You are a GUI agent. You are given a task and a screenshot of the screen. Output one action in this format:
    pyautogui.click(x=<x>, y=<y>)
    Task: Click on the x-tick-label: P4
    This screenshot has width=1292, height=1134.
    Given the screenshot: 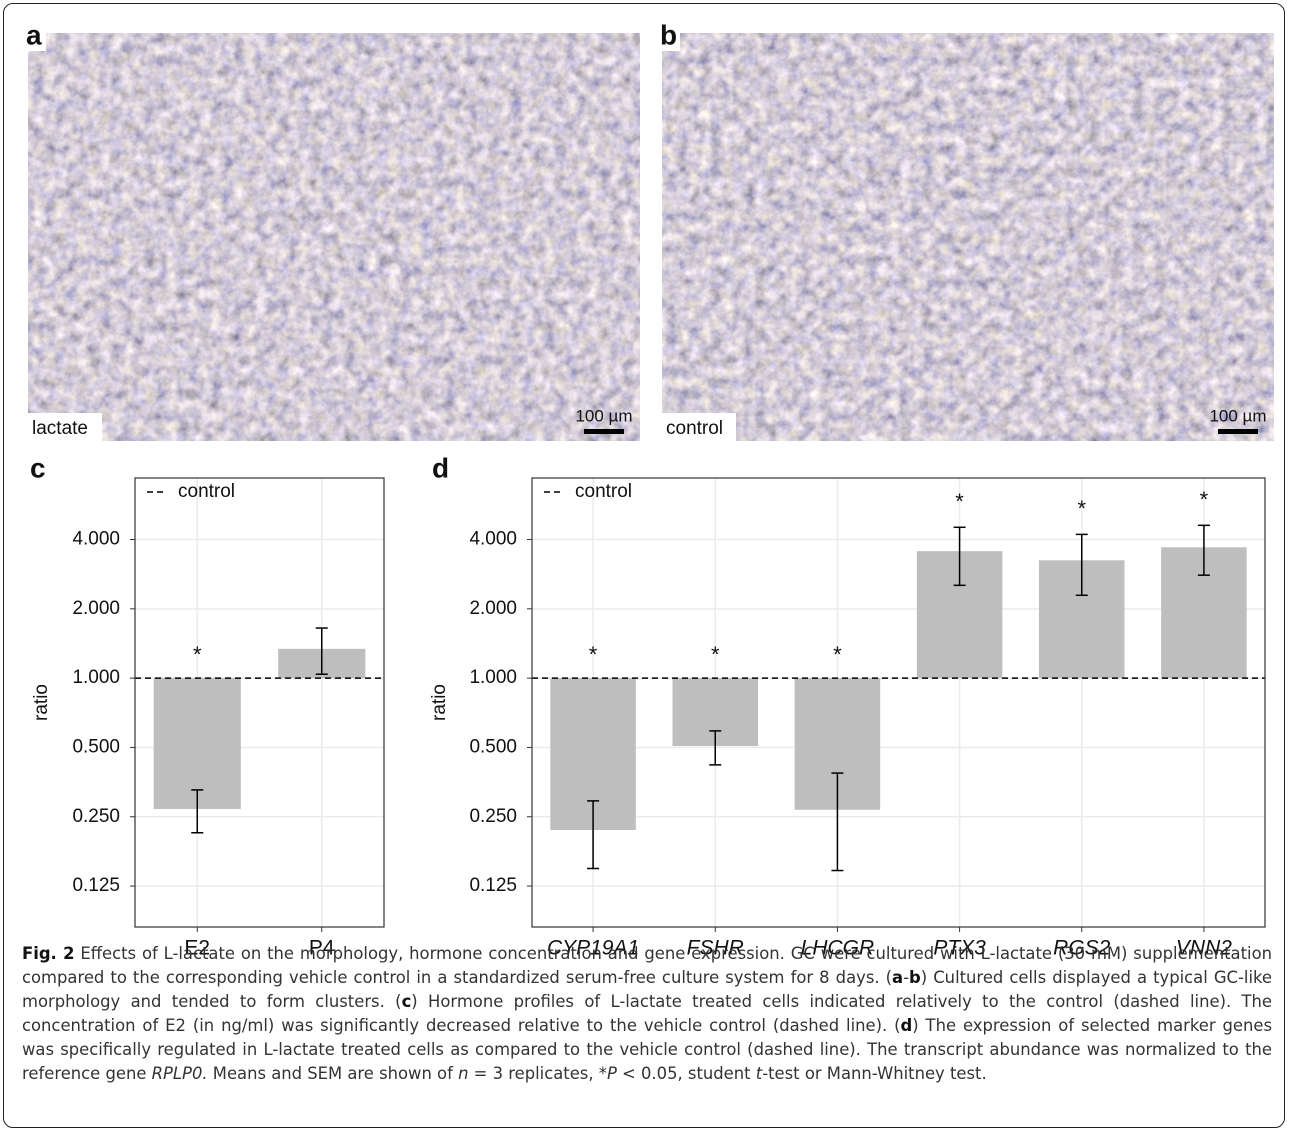 What is the action you would take?
    pyautogui.click(x=322, y=948)
    